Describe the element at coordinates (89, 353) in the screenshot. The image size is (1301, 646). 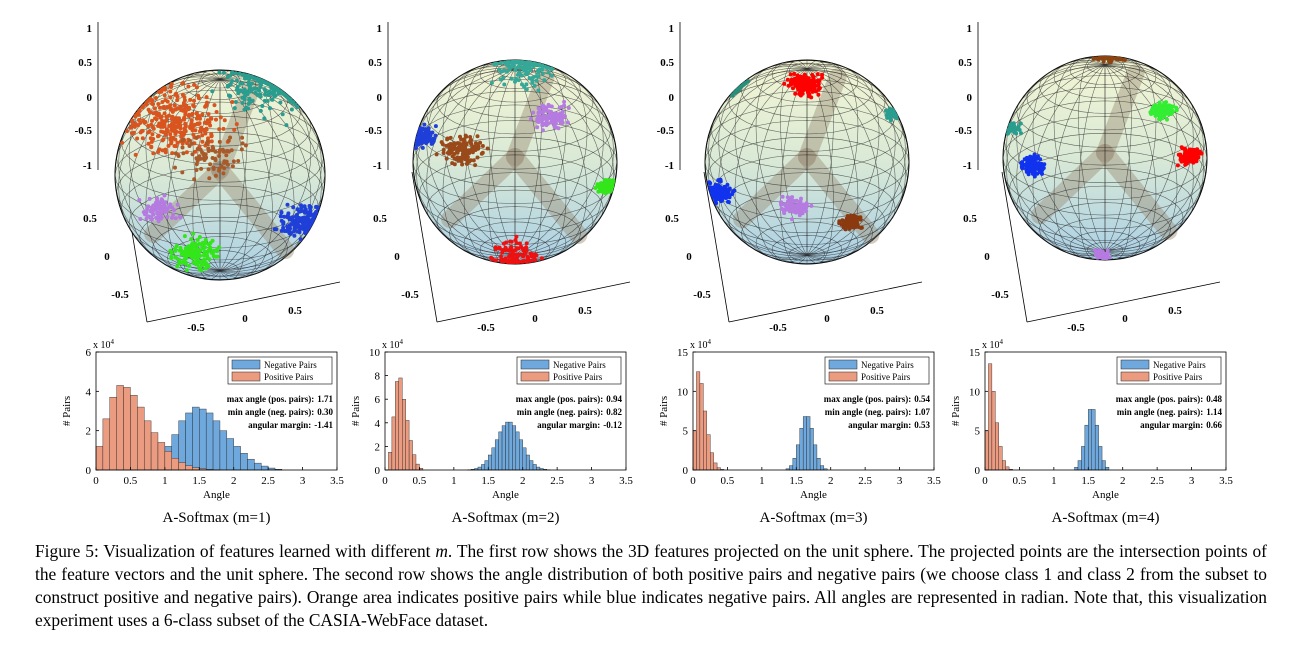
I see `y-tick-label: 6` at that location.